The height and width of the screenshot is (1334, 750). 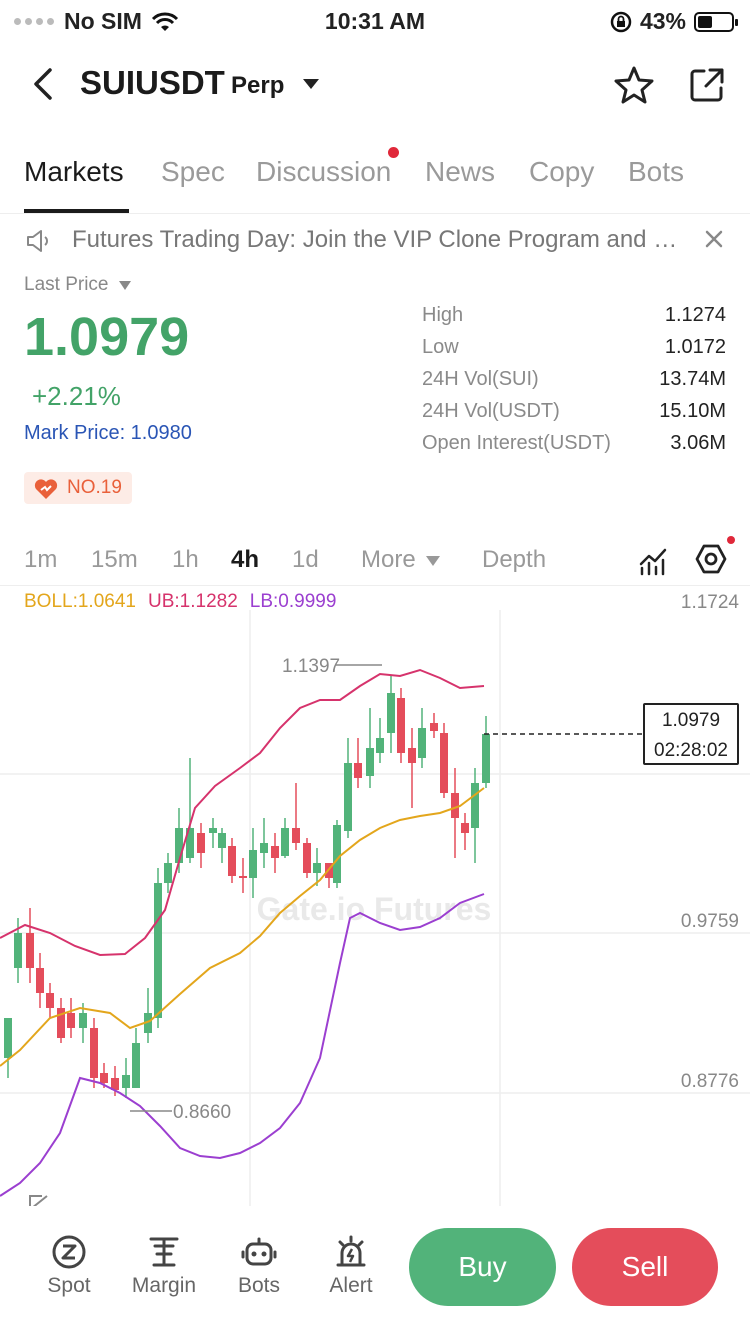 What do you see at coordinates (574, 443) in the screenshot?
I see `stat-open-interest: Open Interest(USDT) 3.06M` at bounding box center [574, 443].